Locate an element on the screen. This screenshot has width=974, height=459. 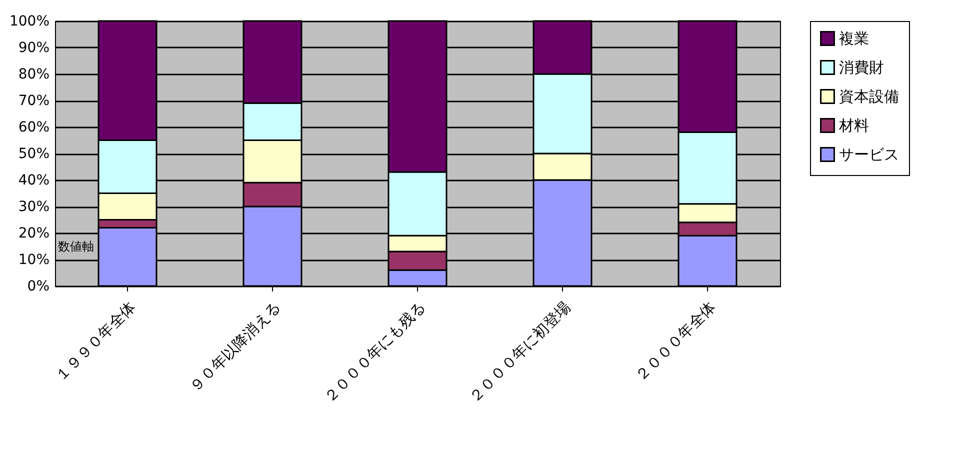
legend-label: 資本設備 is located at coordinates (869, 97).